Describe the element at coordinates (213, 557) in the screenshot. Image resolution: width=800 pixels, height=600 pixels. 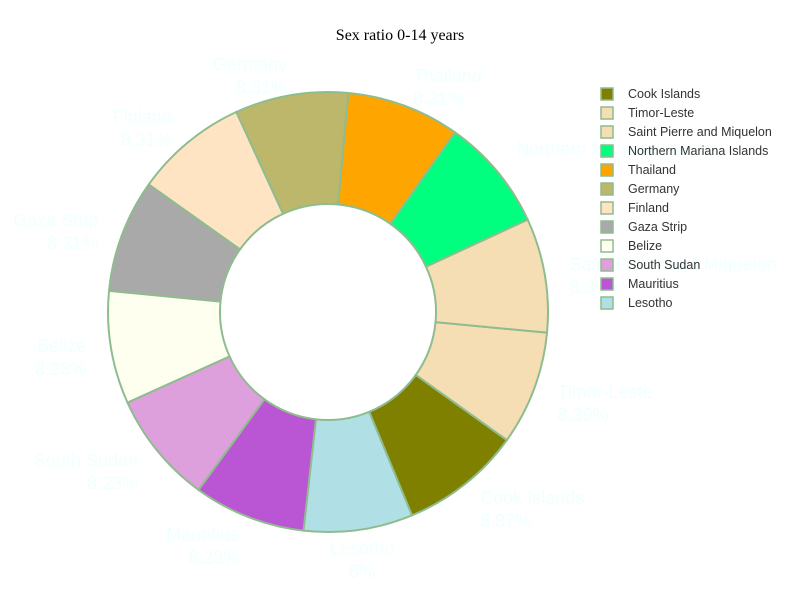
I see `slice-percent-mauritius: 8.23%` at that location.